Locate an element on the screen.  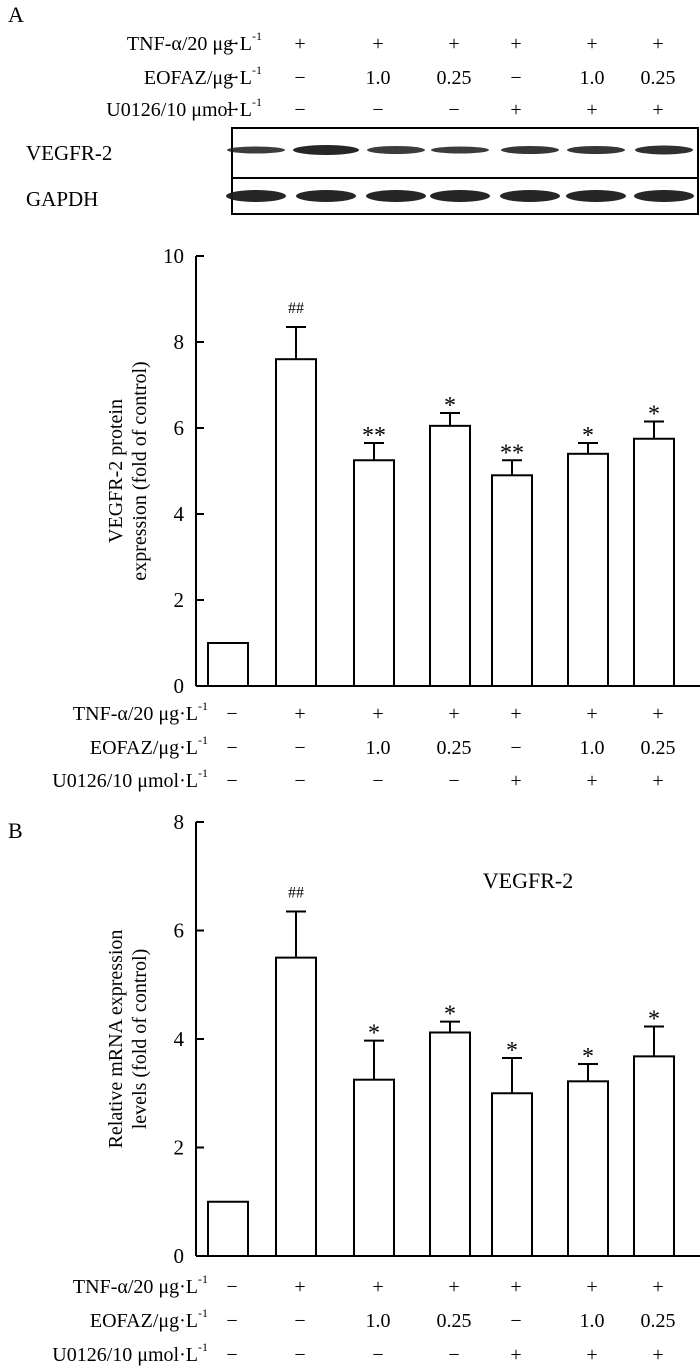
blot-gapdh-label: GAPDH is located at coordinates (62, 199).